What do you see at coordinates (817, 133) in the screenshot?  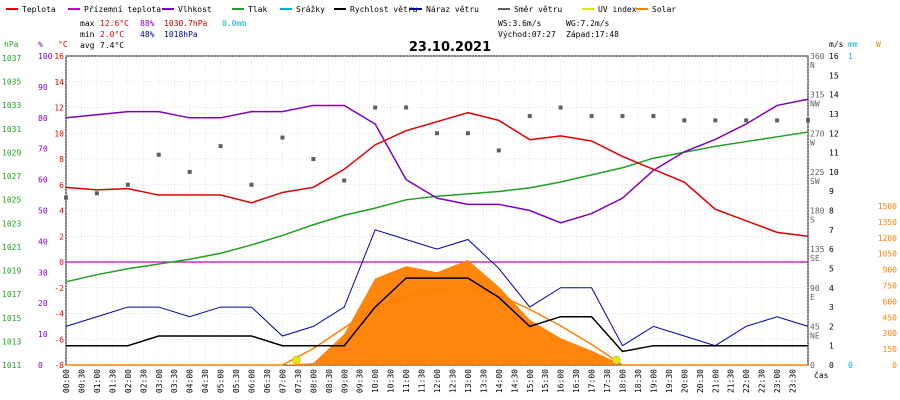 I see `axis-dir-tick: 270` at bounding box center [817, 133].